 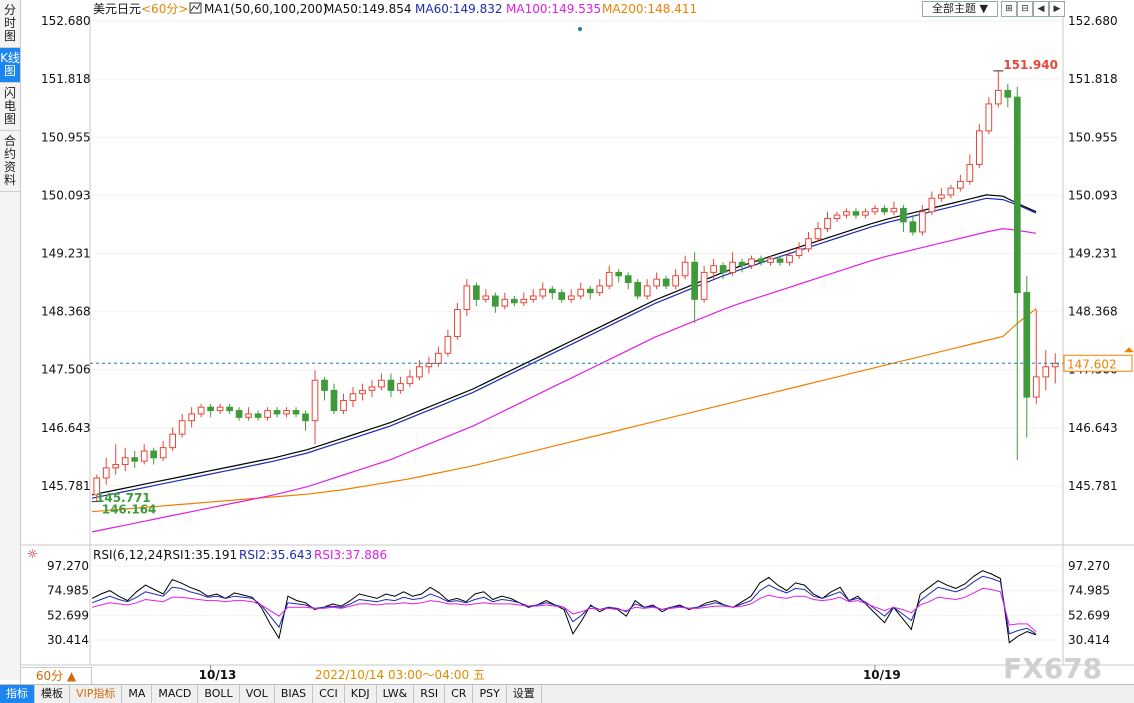 What do you see at coordinates (1089, 640) in the screenshot?
I see `rsi-tick-right: 30.414` at bounding box center [1089, 640].